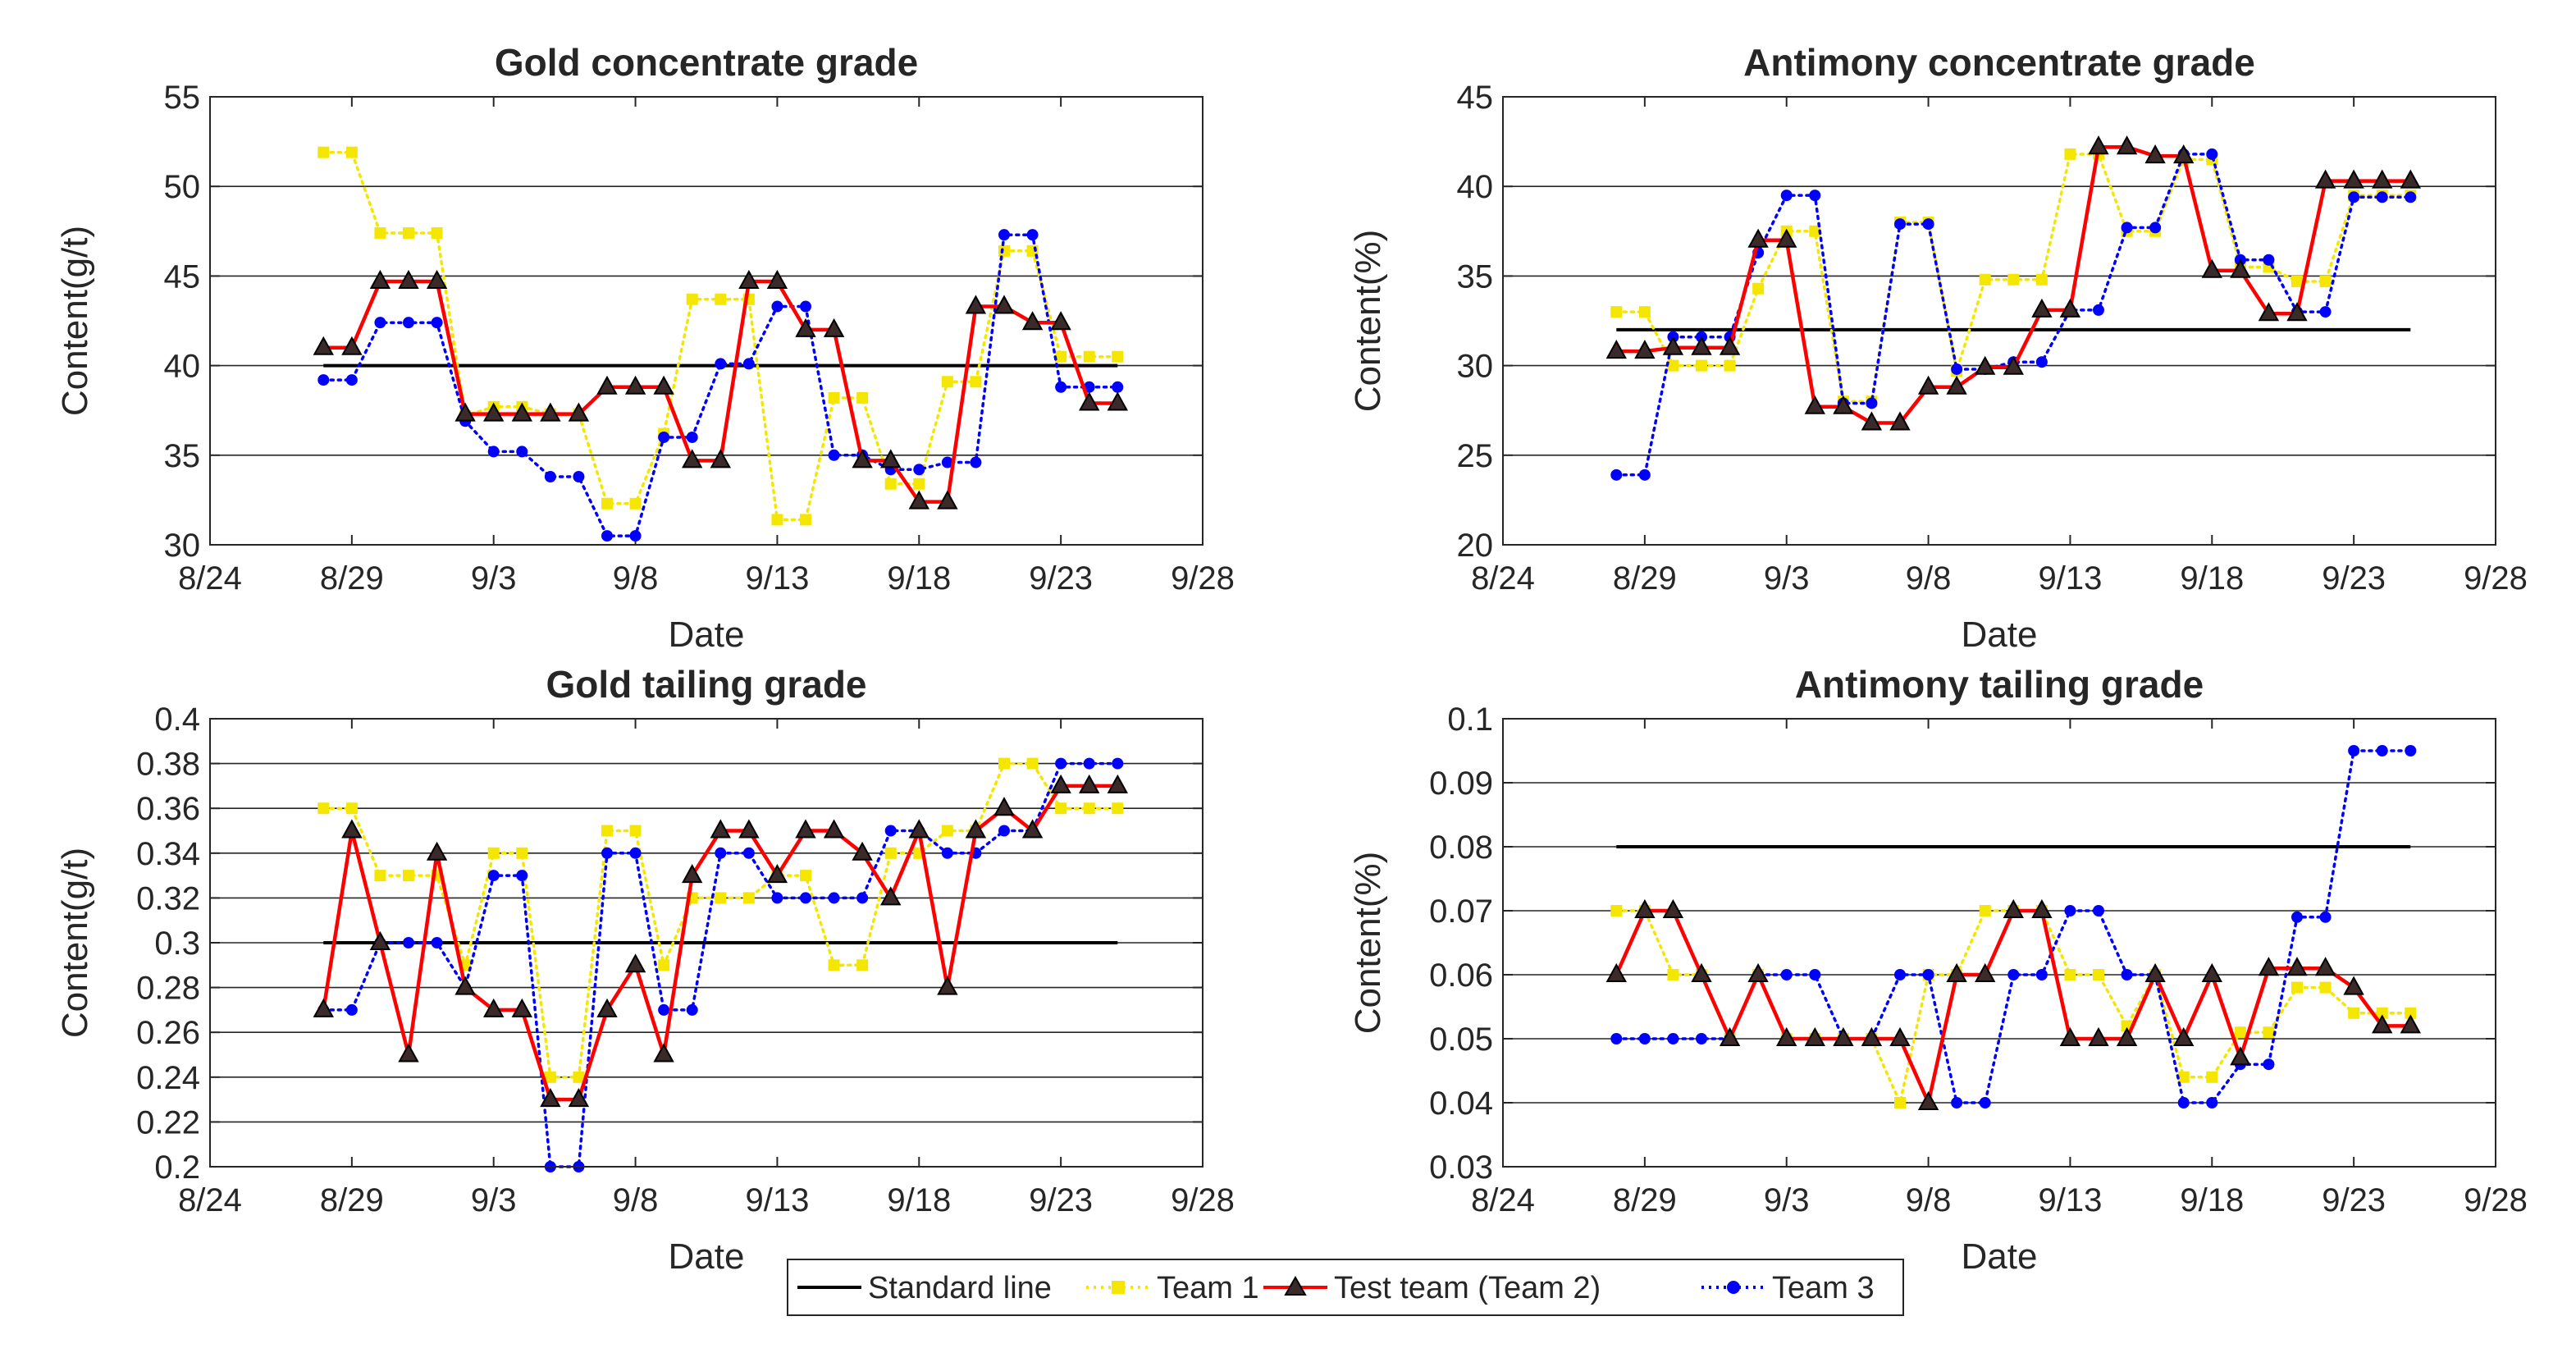  I want to click on y-tick-label: 0.1, so click(1470, 720).